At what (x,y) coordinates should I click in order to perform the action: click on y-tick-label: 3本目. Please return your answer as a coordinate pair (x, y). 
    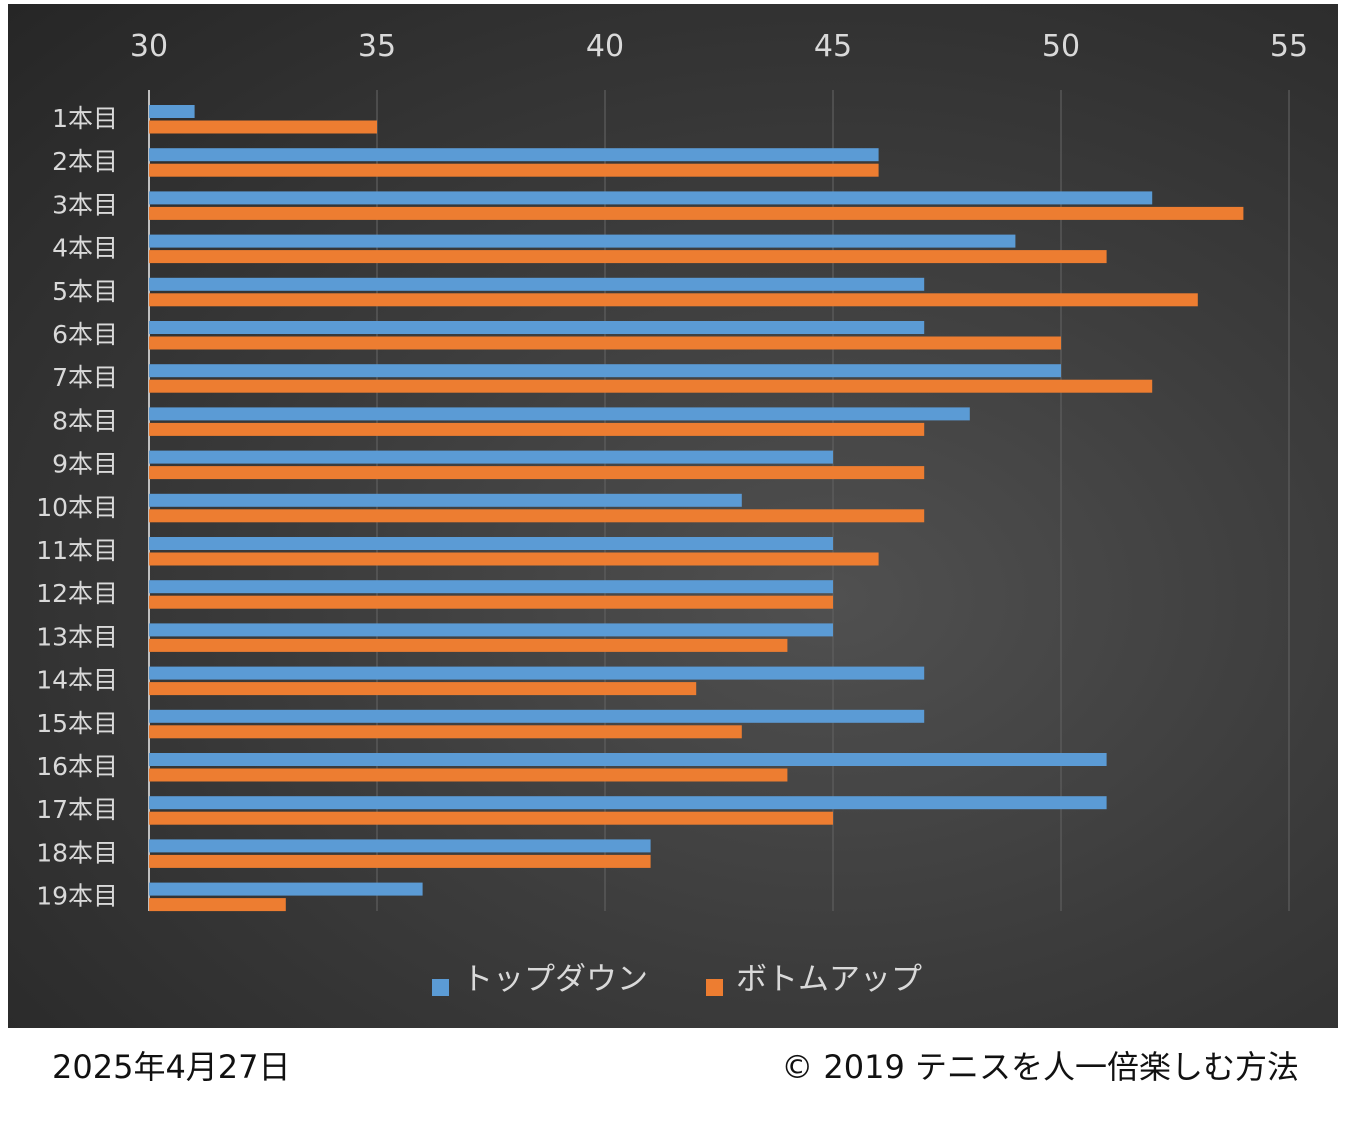
    Looking at the image, I should click on (85, 204).